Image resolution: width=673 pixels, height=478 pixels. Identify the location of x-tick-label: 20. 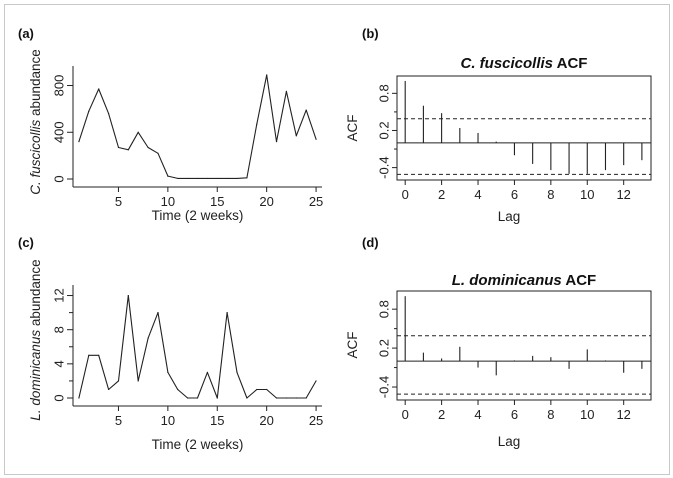
(266, 420).